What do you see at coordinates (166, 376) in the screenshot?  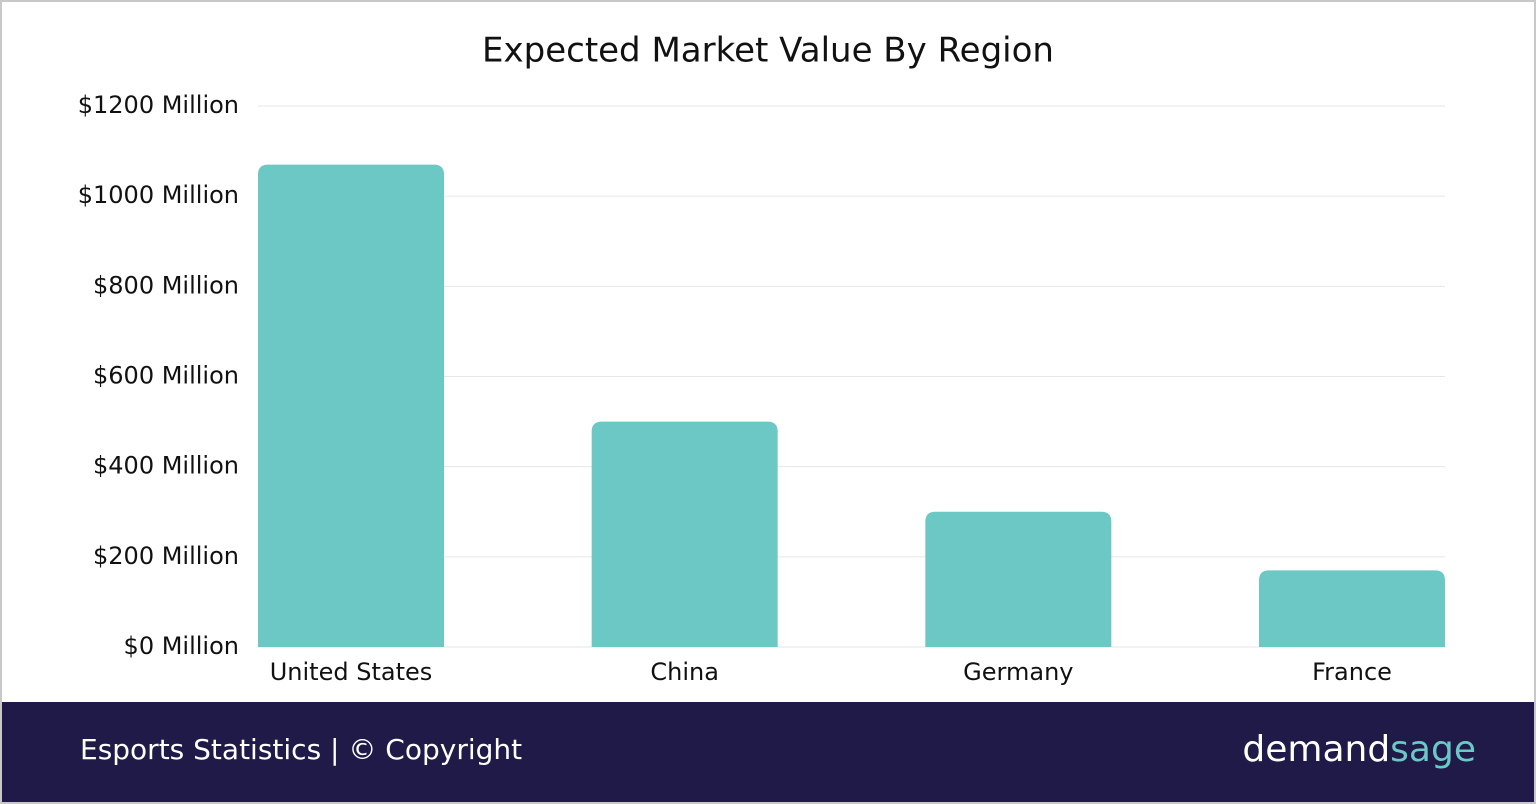 I see `y-tick-label: $600 Million` at bounding box center [166, 376].